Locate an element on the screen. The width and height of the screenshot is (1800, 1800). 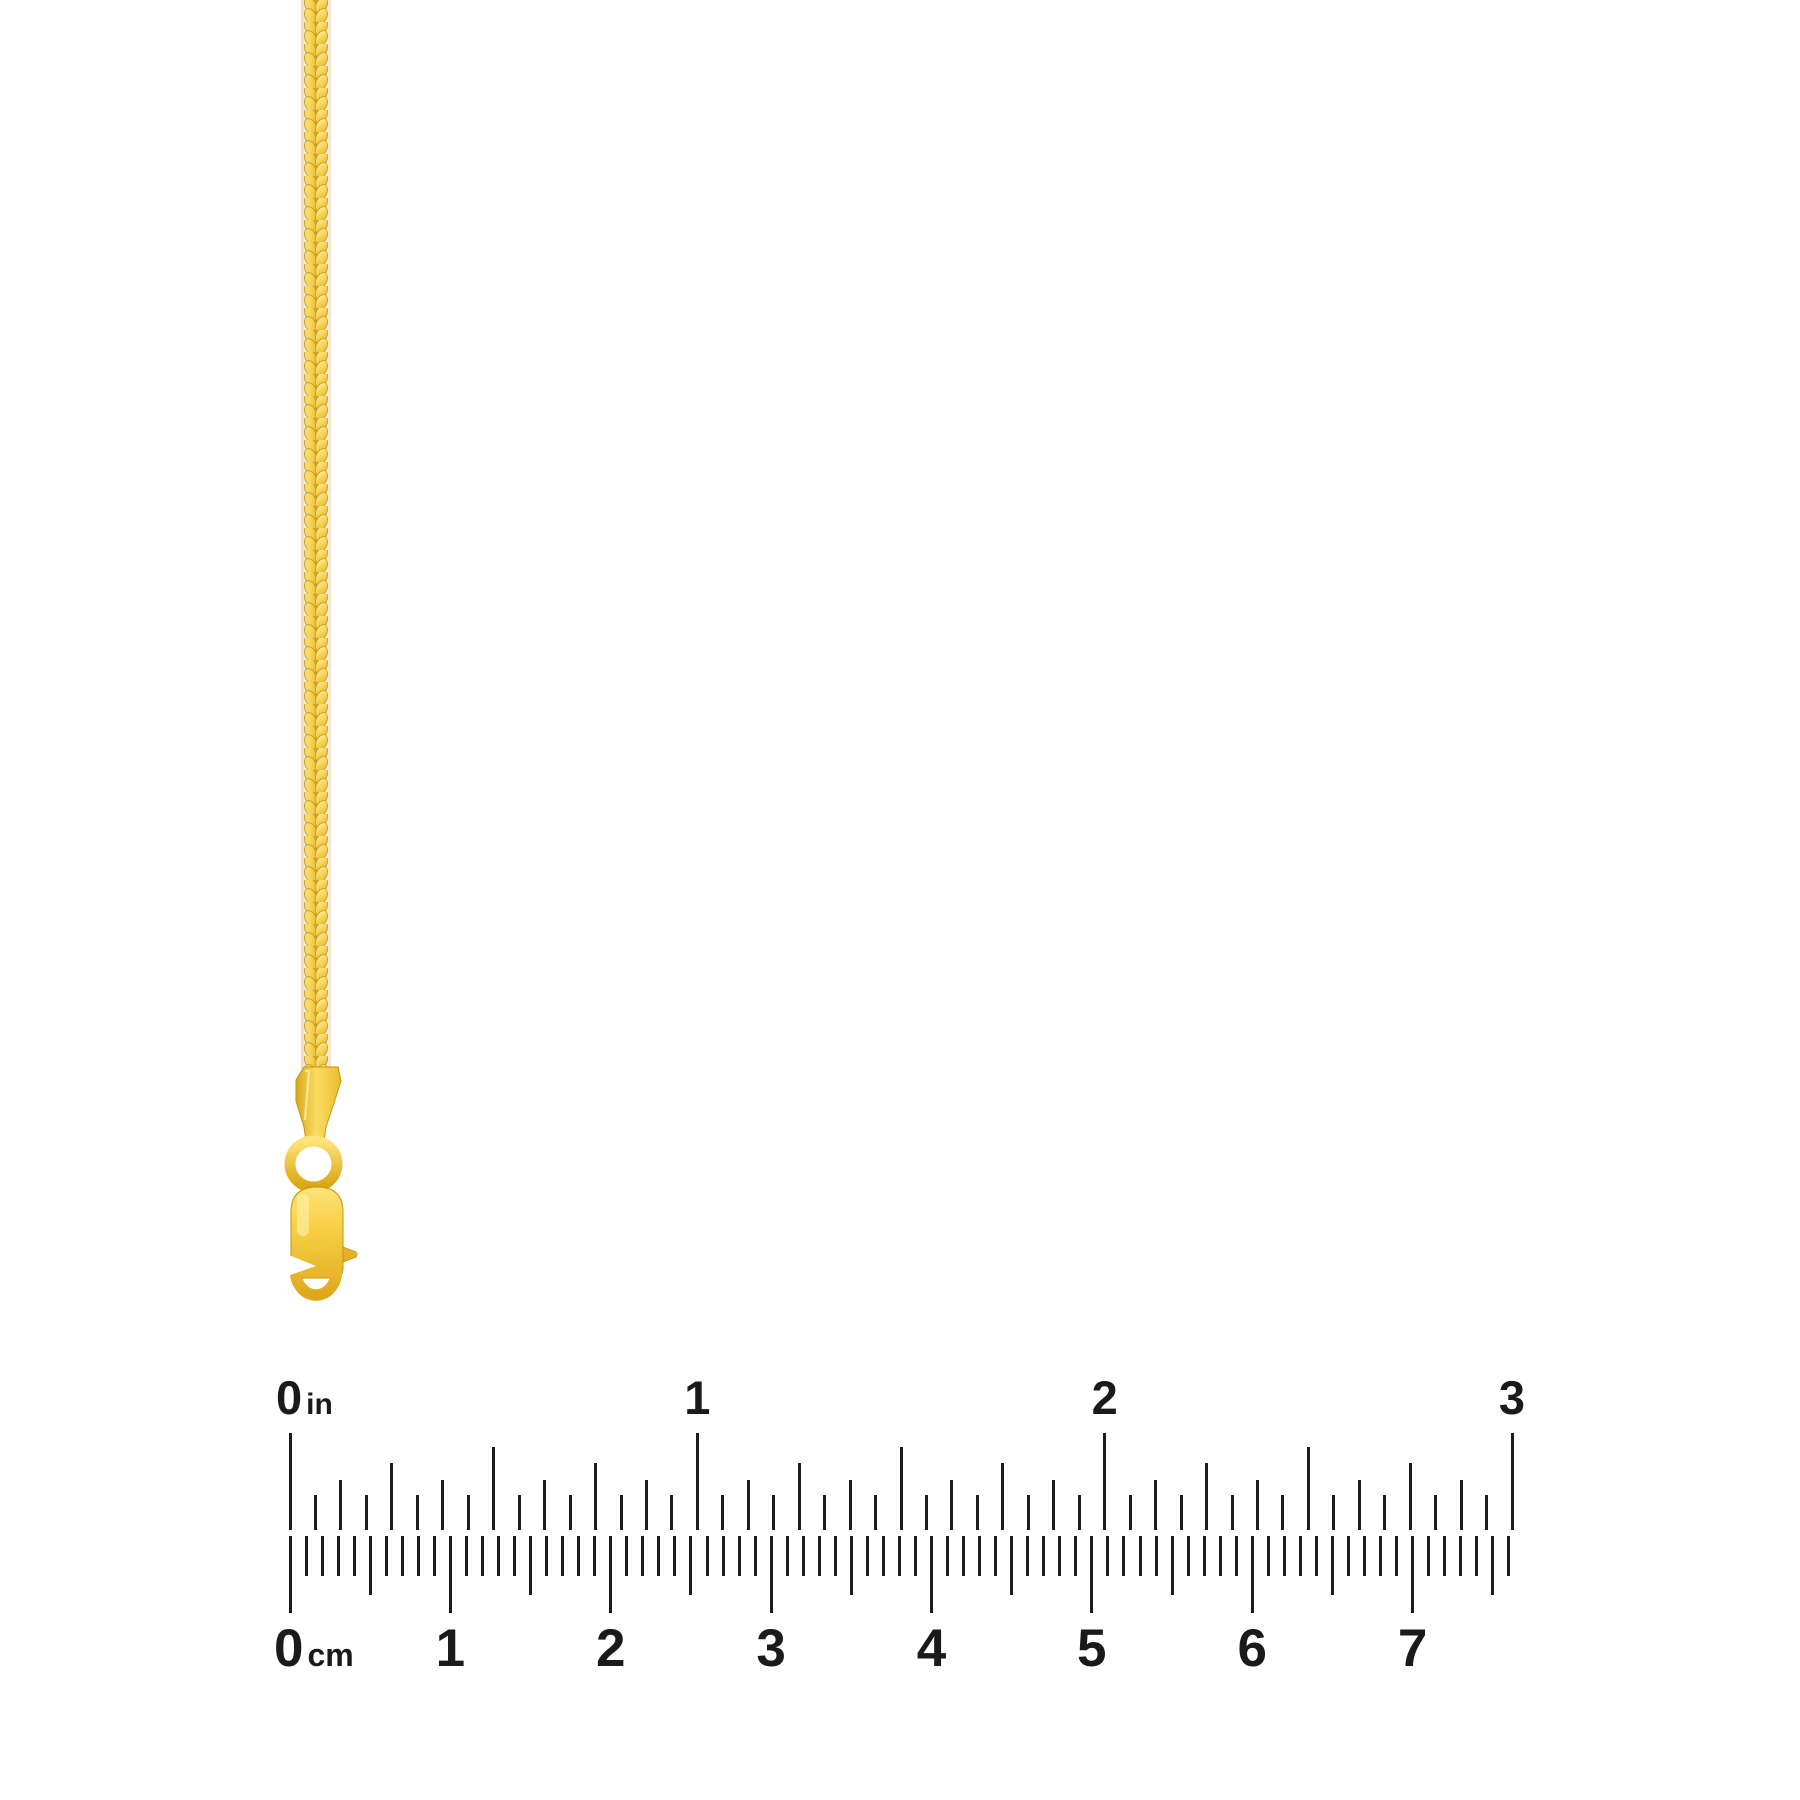
ruler-inch-zero-label: 0 in is located at coordinates (304, 1397).